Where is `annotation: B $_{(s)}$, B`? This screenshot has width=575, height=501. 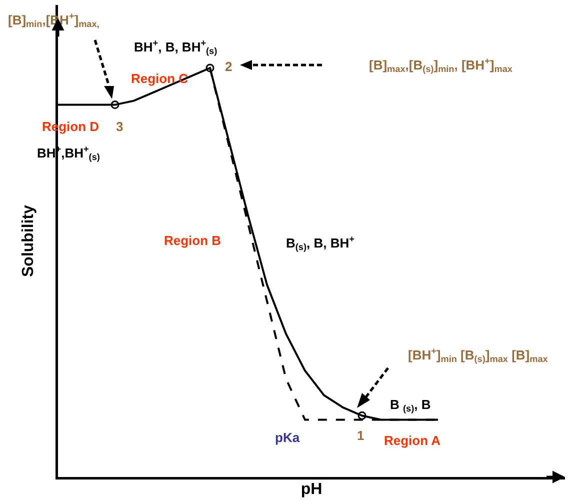
annotation: B $_{(s)}$, B is located at coordinates (410, 405).